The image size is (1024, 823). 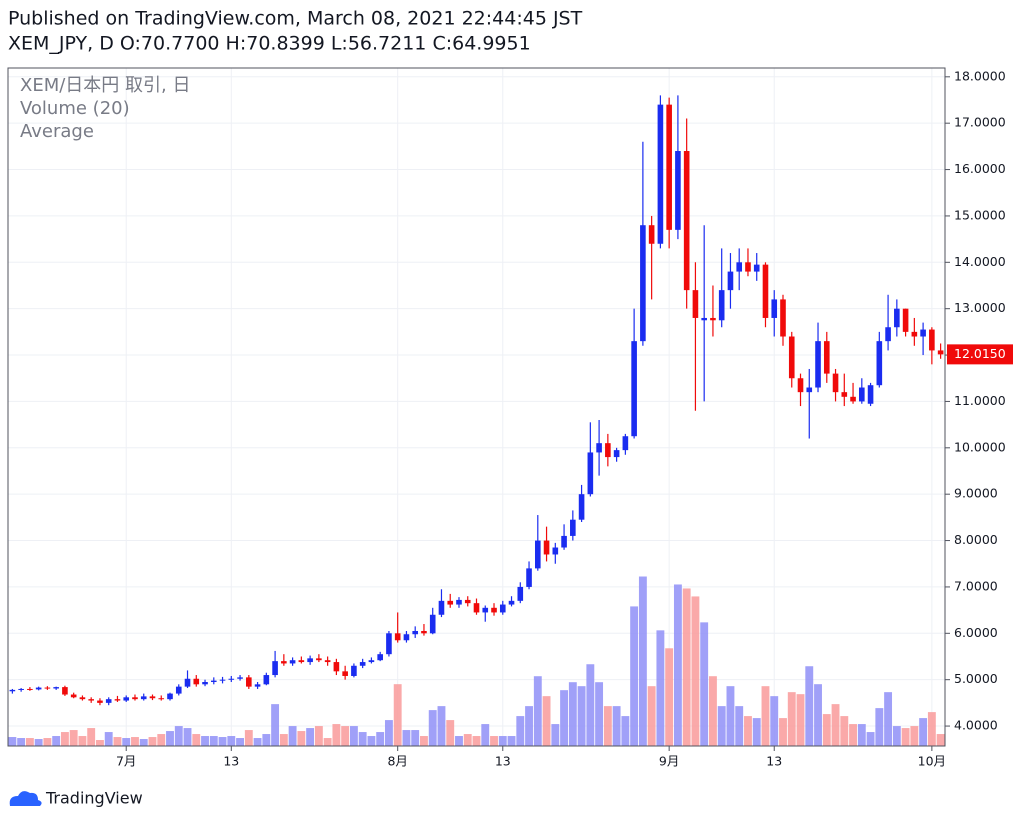 What do you see at coordinates (94, 798) in the screenshot?
I see `brand: TradingView` at bounding box center [94, 798].